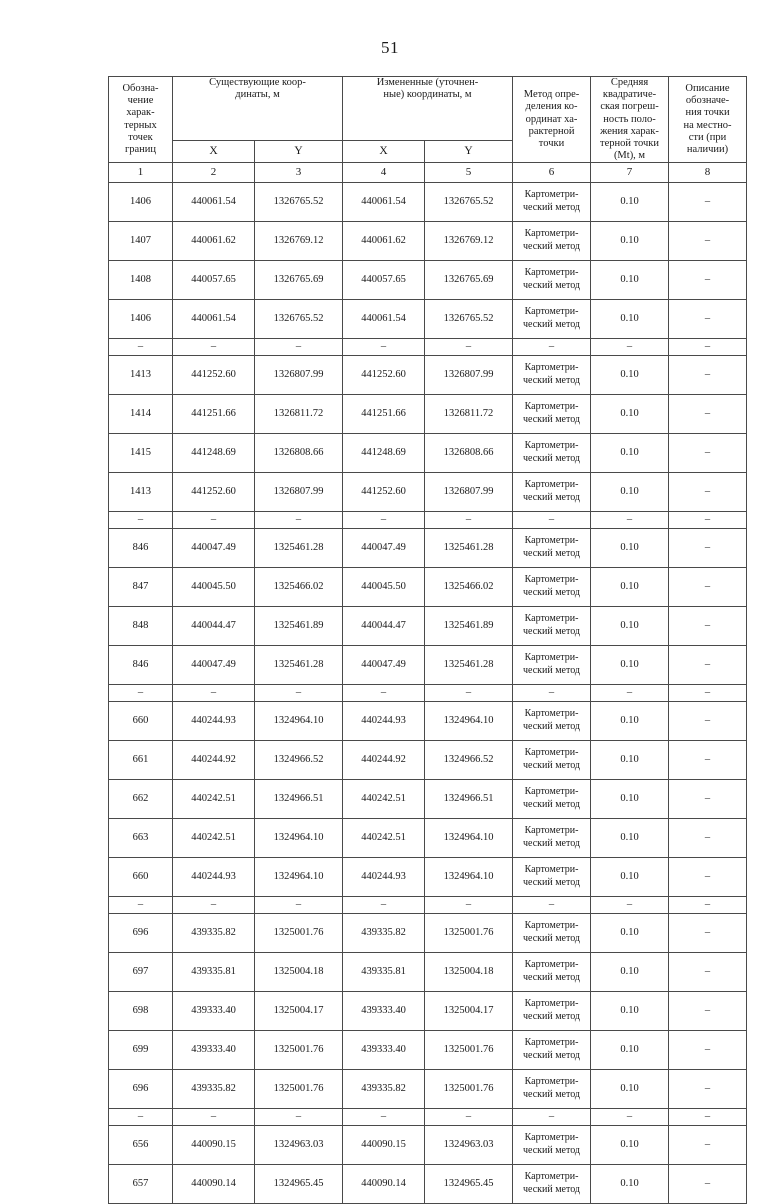 The width and height of the screenshot is (780, 1204). Describe the element at coordinates (468, 626) in the screenshot. I see `cell-changed-y: 1325461.89` at that location.